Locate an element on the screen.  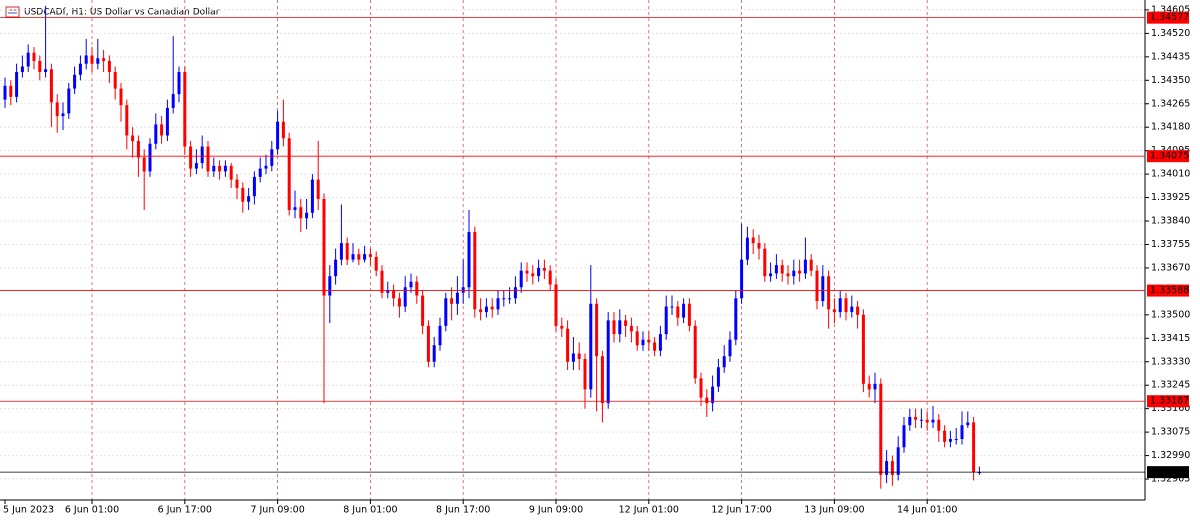
y-tick-label: 1.34265 is located at coordinates (1170, 103).